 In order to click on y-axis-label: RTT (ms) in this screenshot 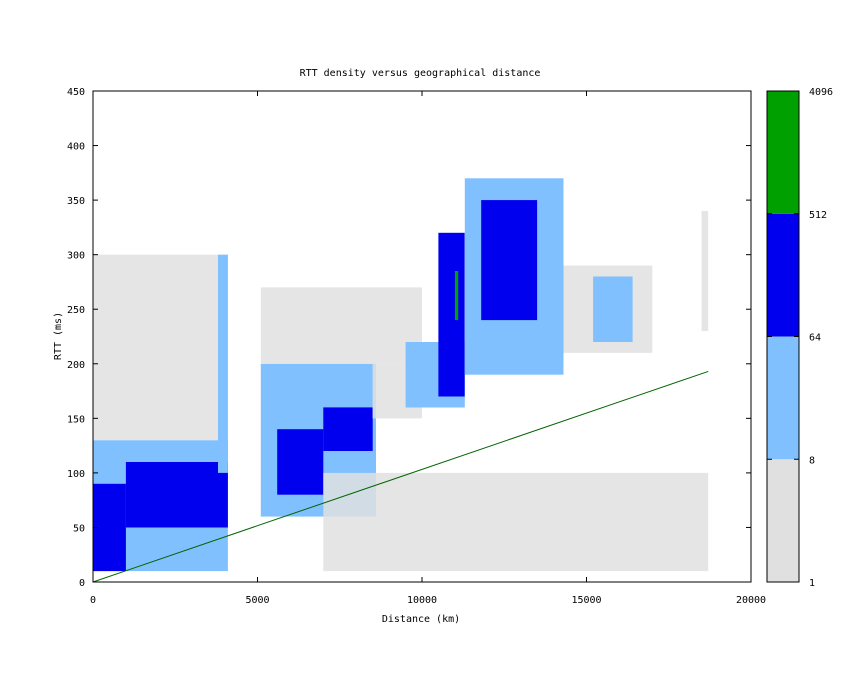, I will do `click(58, 336)`.